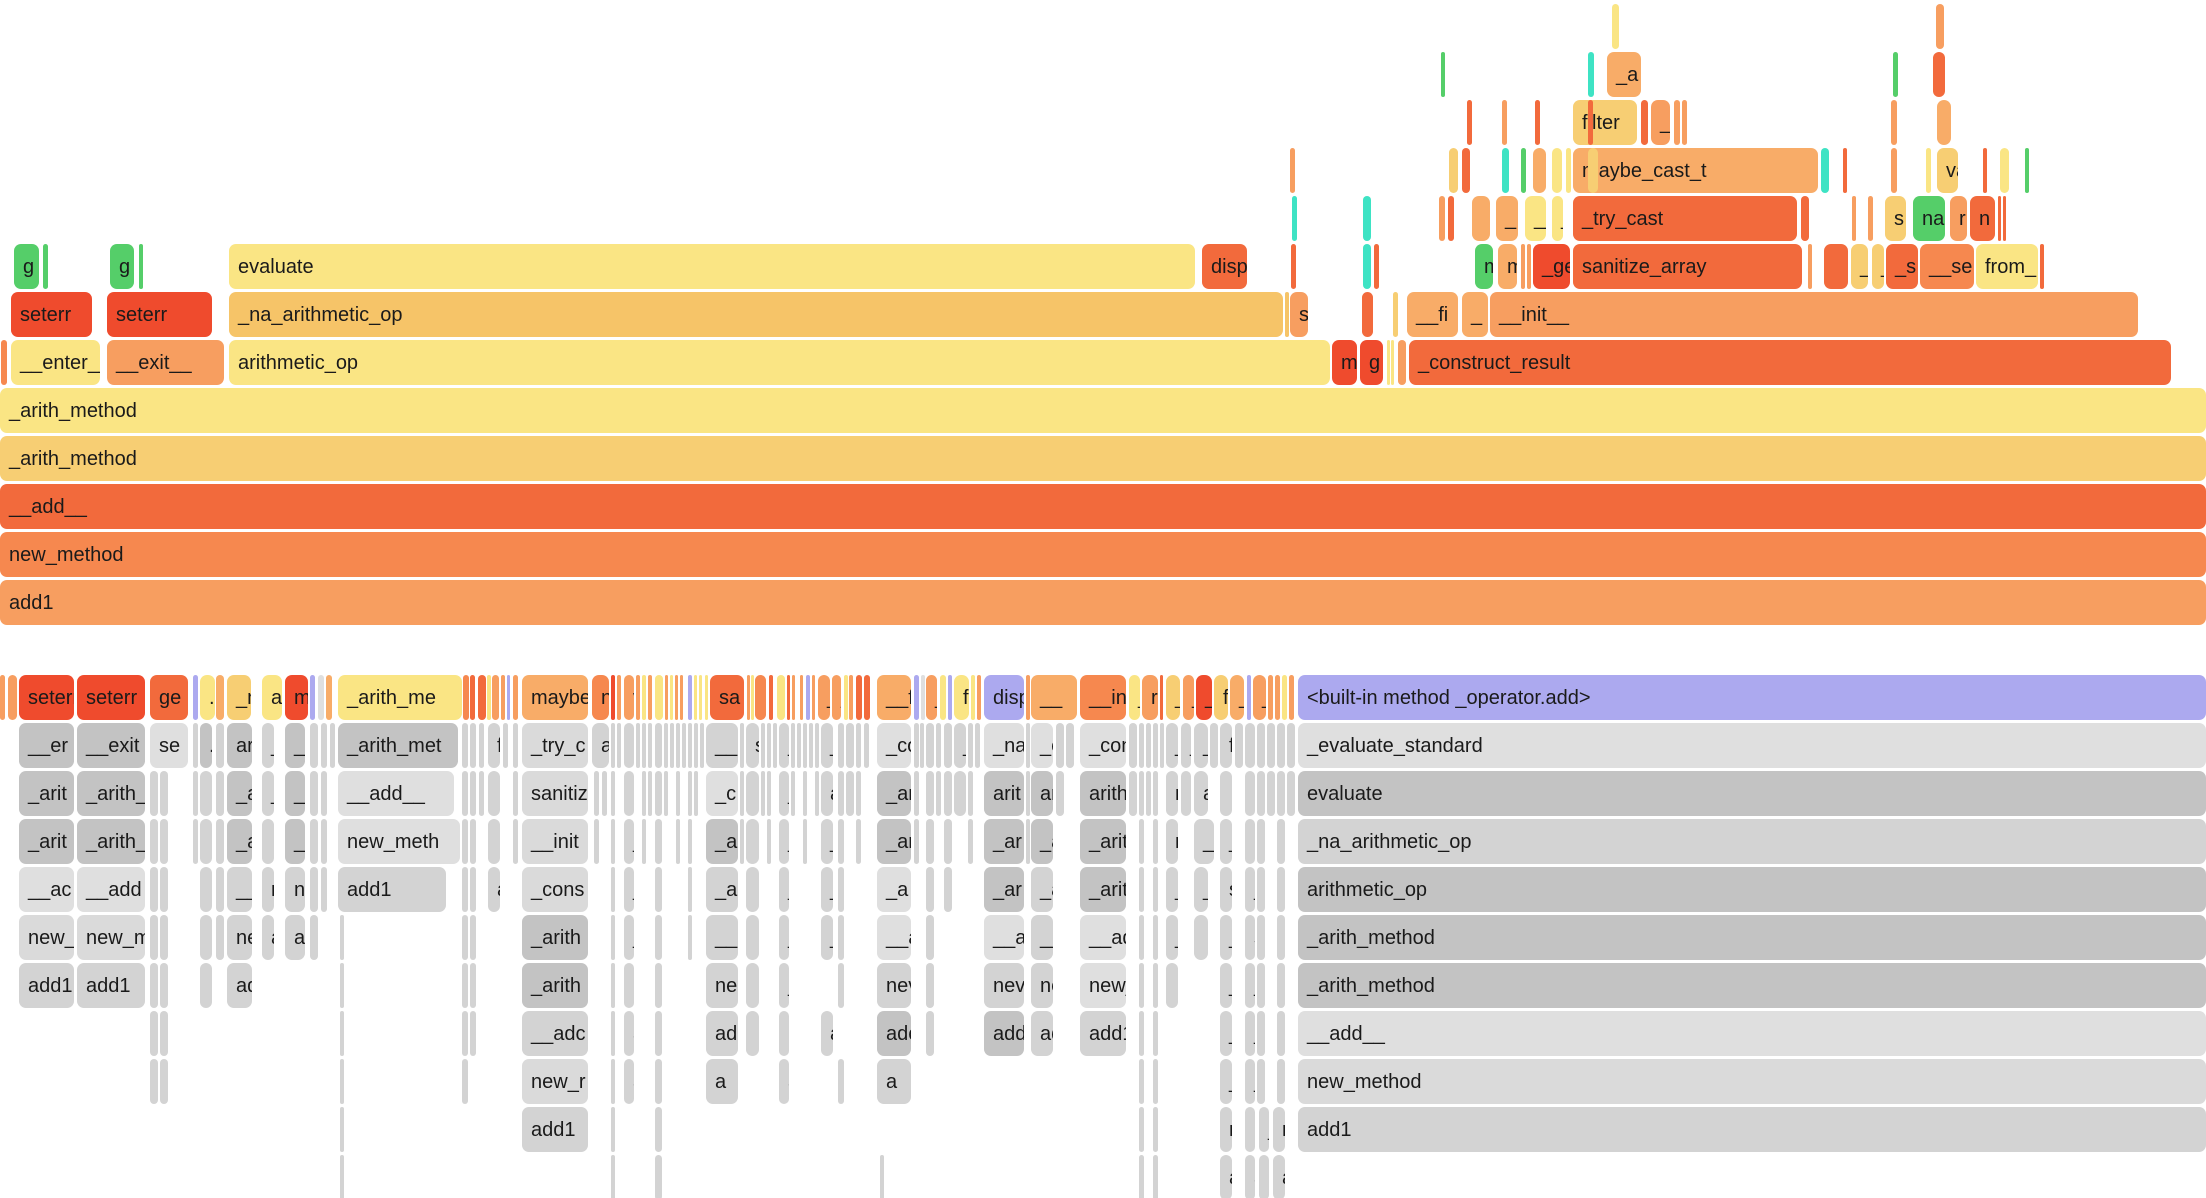  Describe the element at coordinates (894, 937) in the screenshot. I see `frame: __a` at that location.